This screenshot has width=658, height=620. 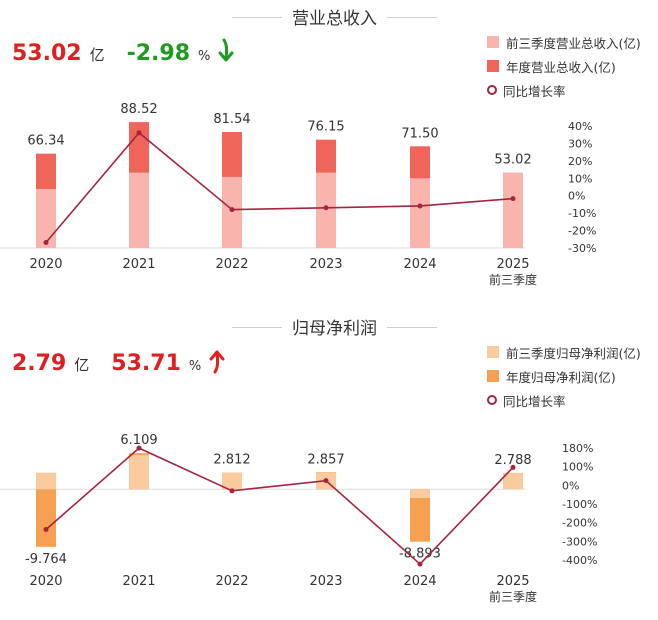 I want to click on y2-tick-label: 100%, so click(x=577, y=467).